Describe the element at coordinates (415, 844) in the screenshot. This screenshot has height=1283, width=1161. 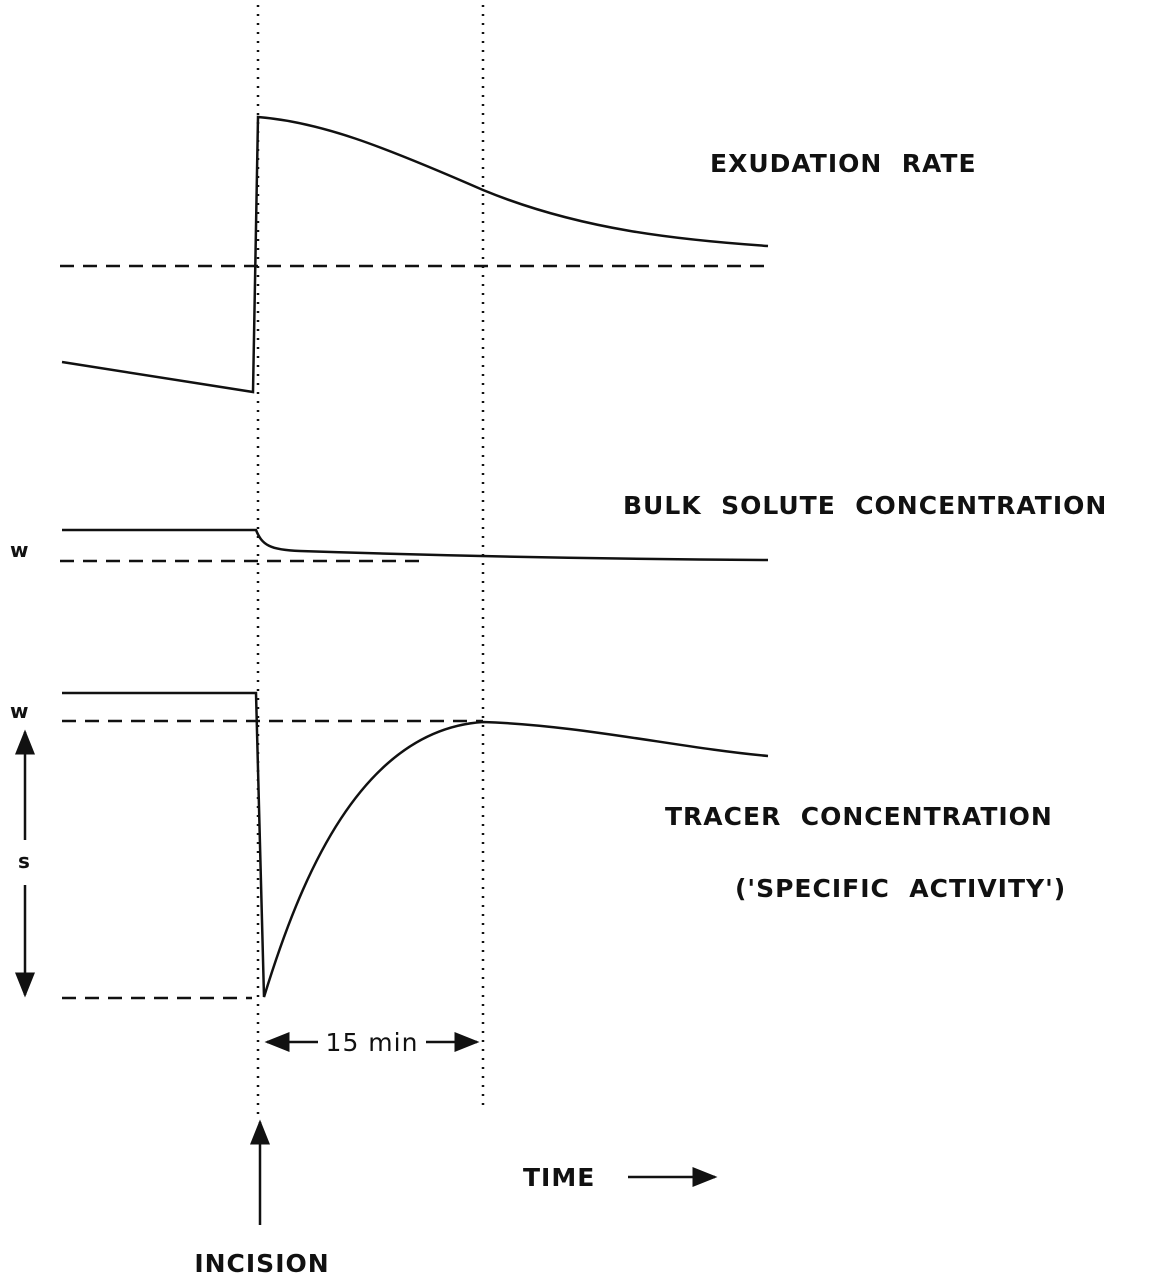
I see `tracer-curve` at that location.